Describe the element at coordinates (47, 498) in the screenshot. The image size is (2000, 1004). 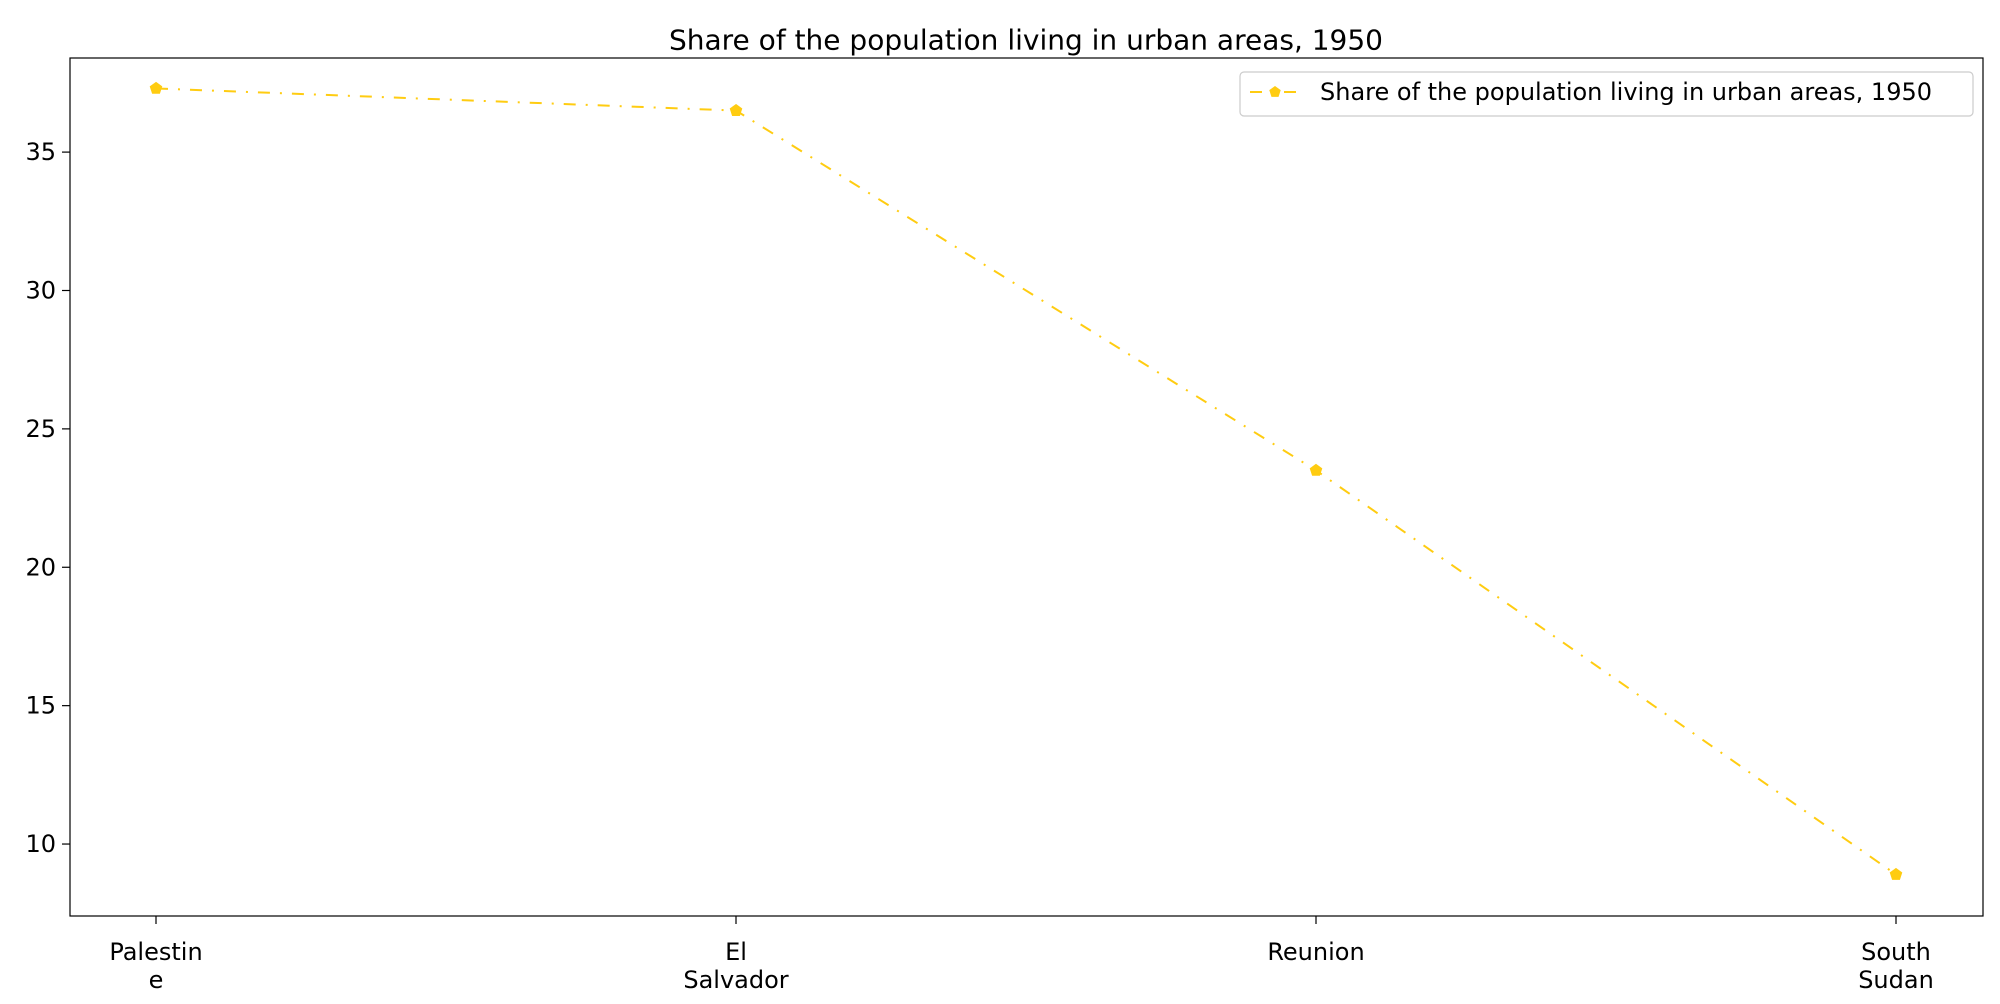
I see `y-axis: 10 15 20 25 30 35` at that location.